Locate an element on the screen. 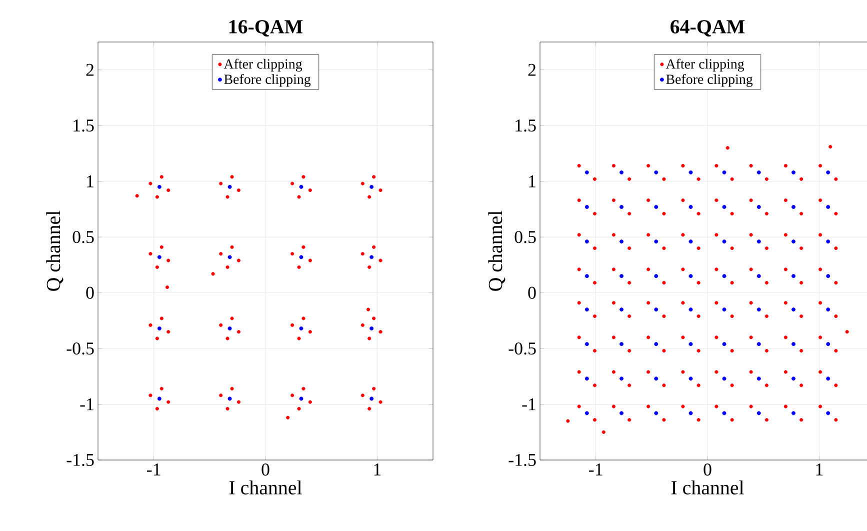 The width and height of the screenshot is (867, 531). chart-title: 64-QAM is located at coordinates (707, 28).